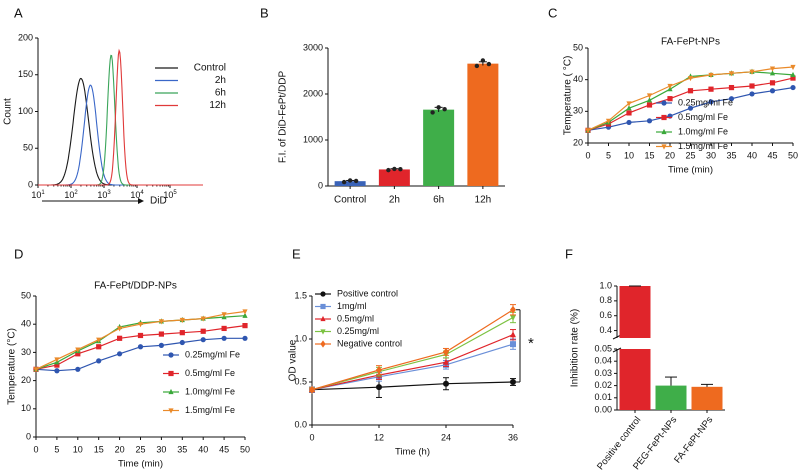 The height and width of the screenshot is (475, 800). What do you see at coordinates (264, 12) in the screenshot?
I see `panel-label-B: B` at bounding box center [264, 12].